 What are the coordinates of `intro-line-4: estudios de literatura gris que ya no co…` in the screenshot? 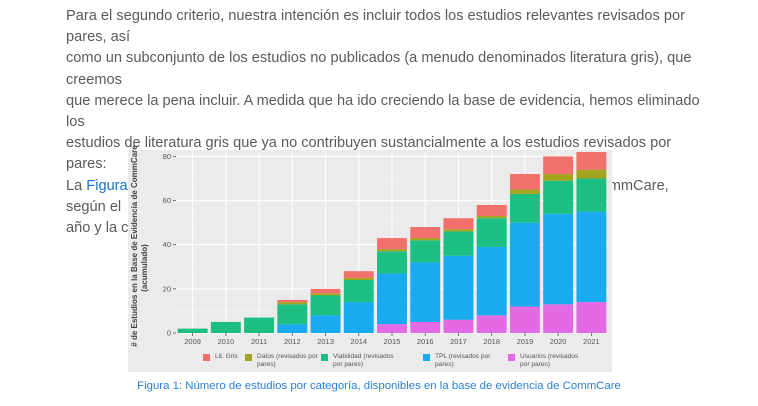 It's located at (369, 154).